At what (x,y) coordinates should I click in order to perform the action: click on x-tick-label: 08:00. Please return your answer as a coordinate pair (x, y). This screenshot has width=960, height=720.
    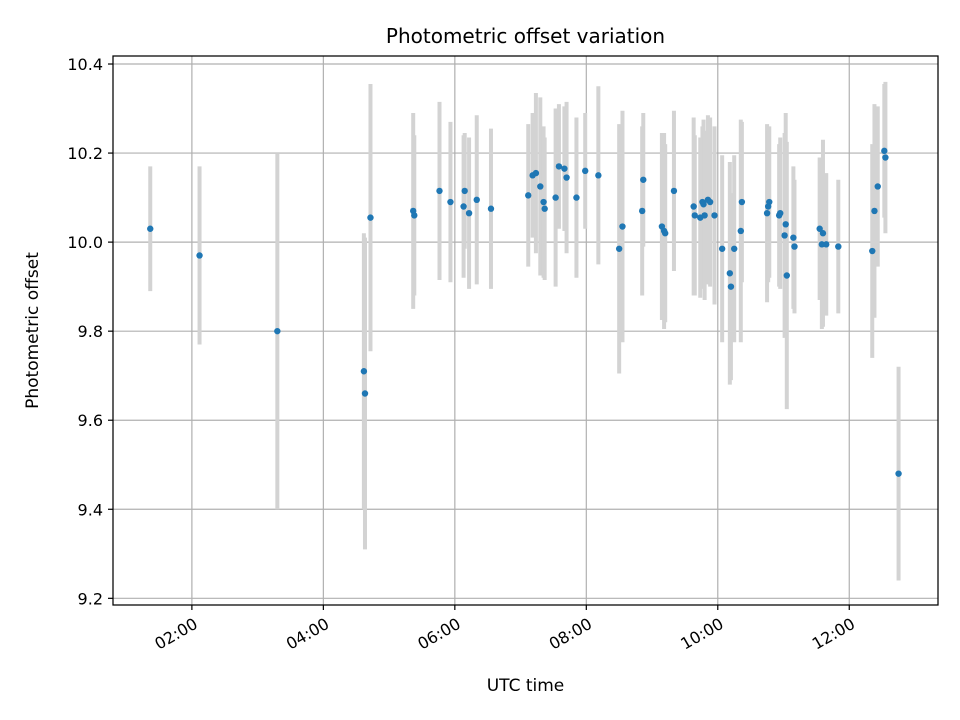
    Looking at the image, I should click on (570, 634).